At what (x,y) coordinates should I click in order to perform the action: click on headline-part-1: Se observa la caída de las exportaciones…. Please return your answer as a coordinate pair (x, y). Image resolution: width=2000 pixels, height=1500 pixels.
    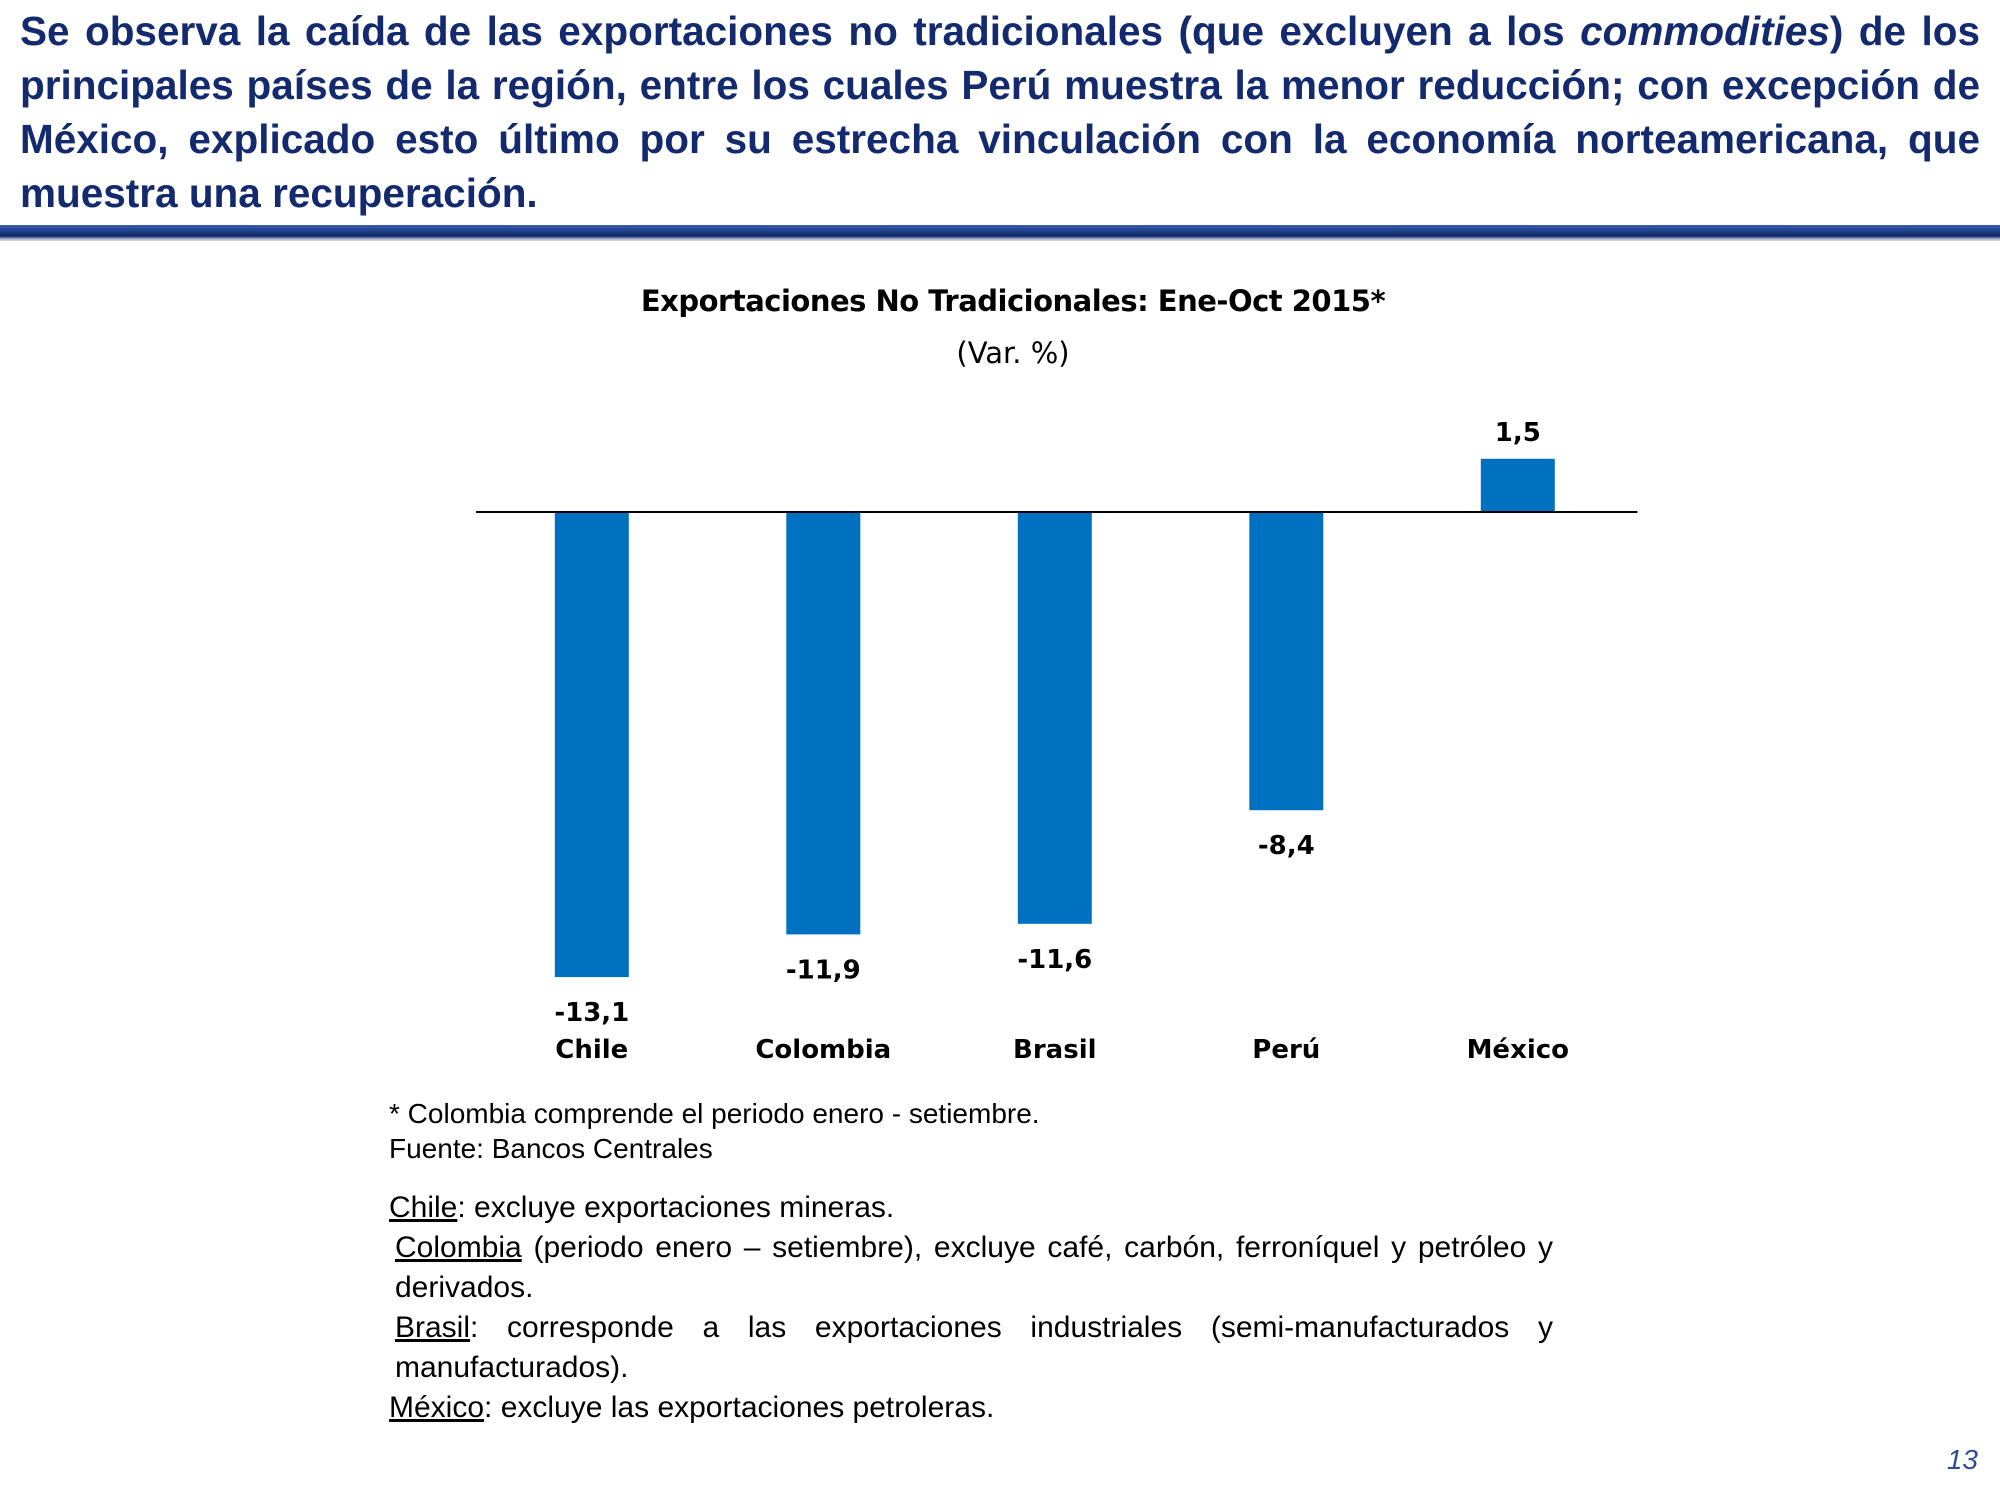
    Looking at the image, I should click on (800, 31).